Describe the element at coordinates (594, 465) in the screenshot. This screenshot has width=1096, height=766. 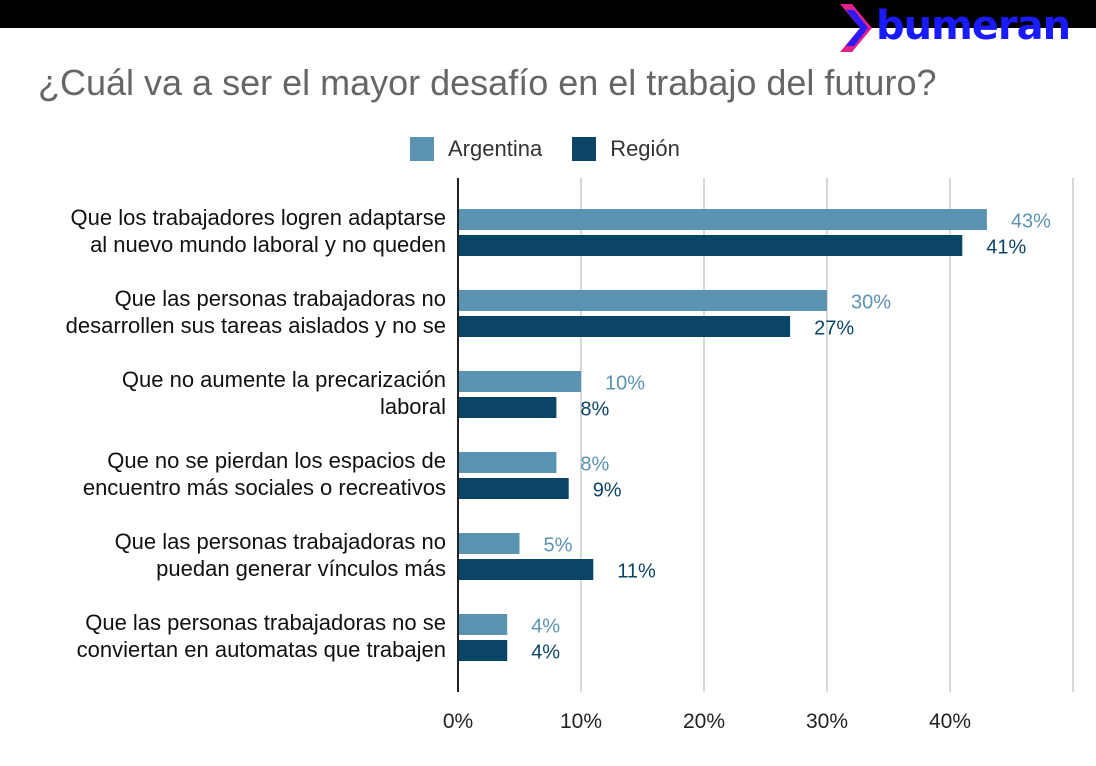
I see `data-label-argentina-3: 8%` at that location.